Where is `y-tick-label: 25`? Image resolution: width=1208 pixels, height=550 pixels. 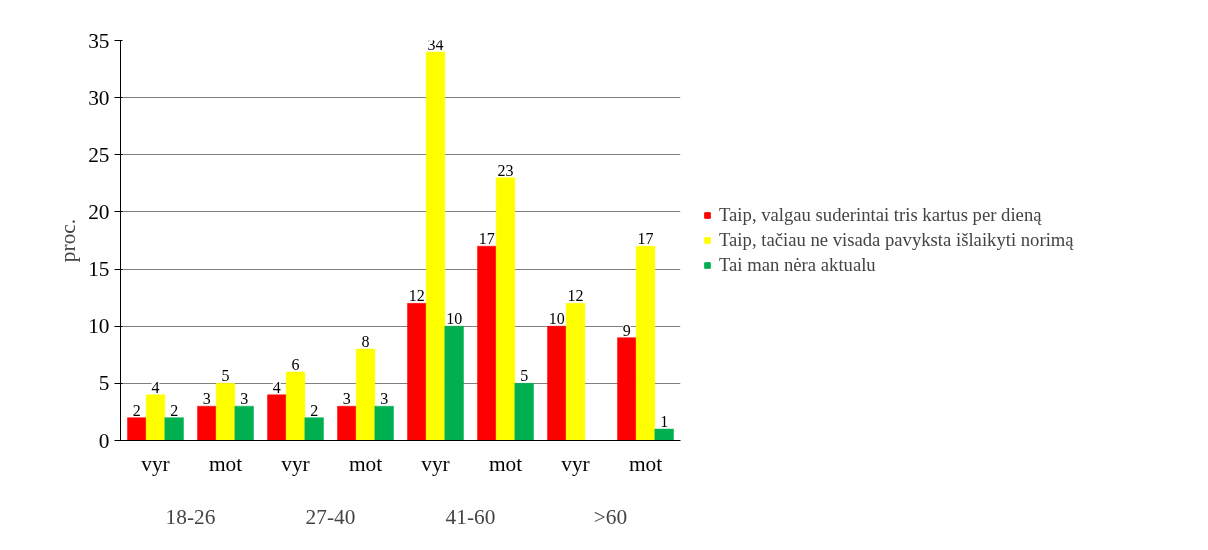 y-tick-label: 25 is located at coordinates (99, 154).